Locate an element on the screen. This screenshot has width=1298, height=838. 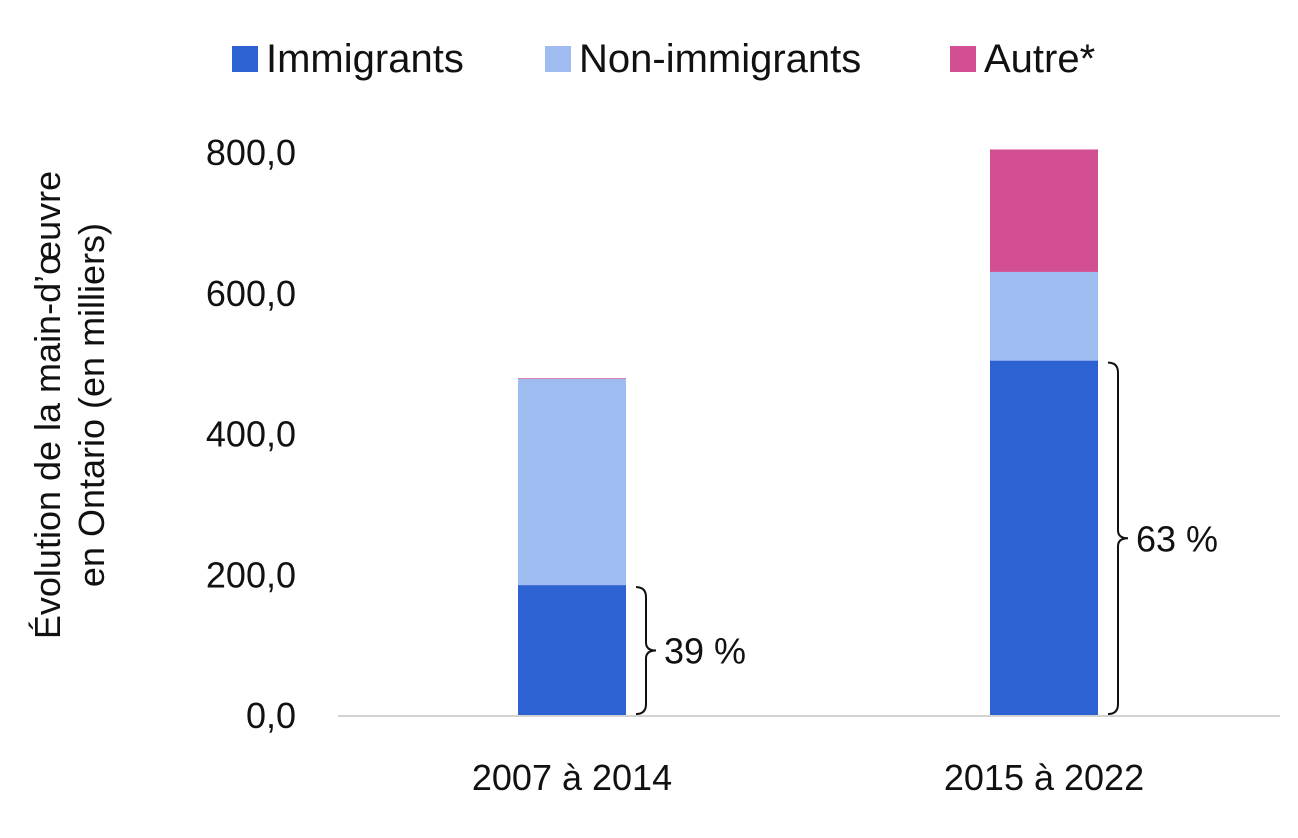
annotation-label: 39 % is located at coordinates (705, 651).